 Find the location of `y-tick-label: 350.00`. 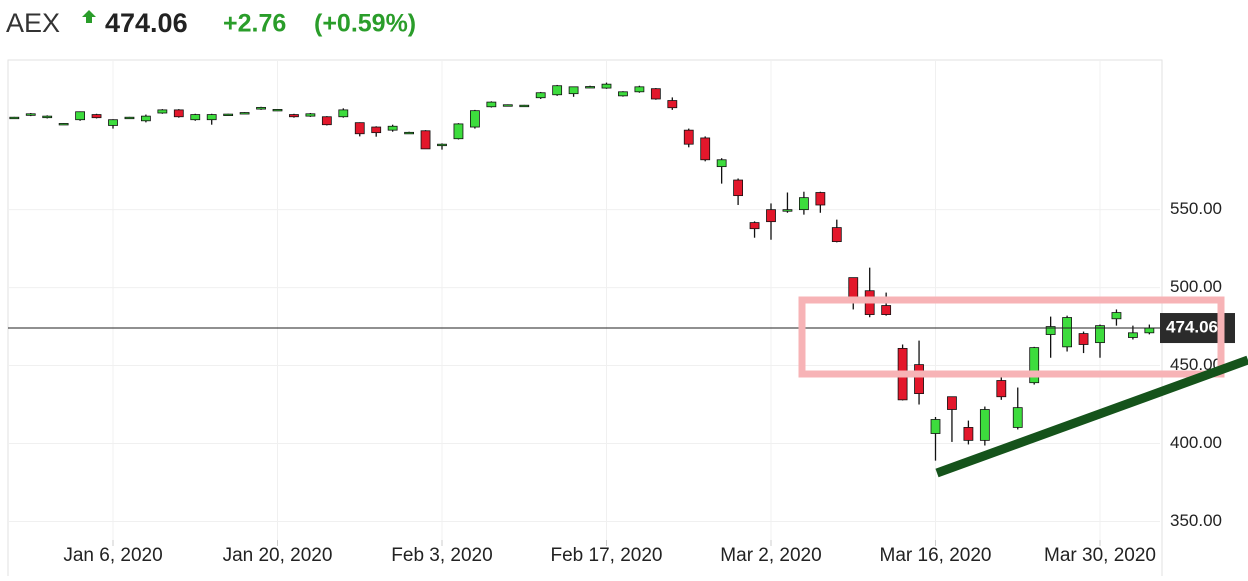

y-tick-label: 350.00 is located at coordinates (1196, 520).